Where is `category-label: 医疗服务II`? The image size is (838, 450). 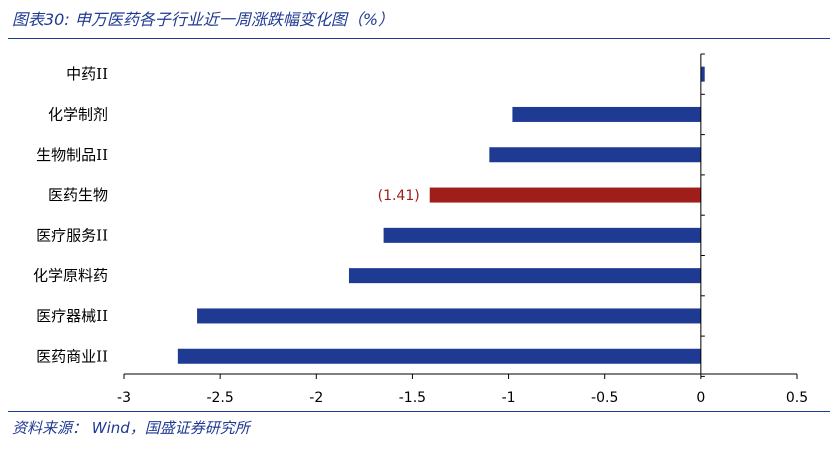
category-label: 医疗服务II is located at coordinates (72, 235).